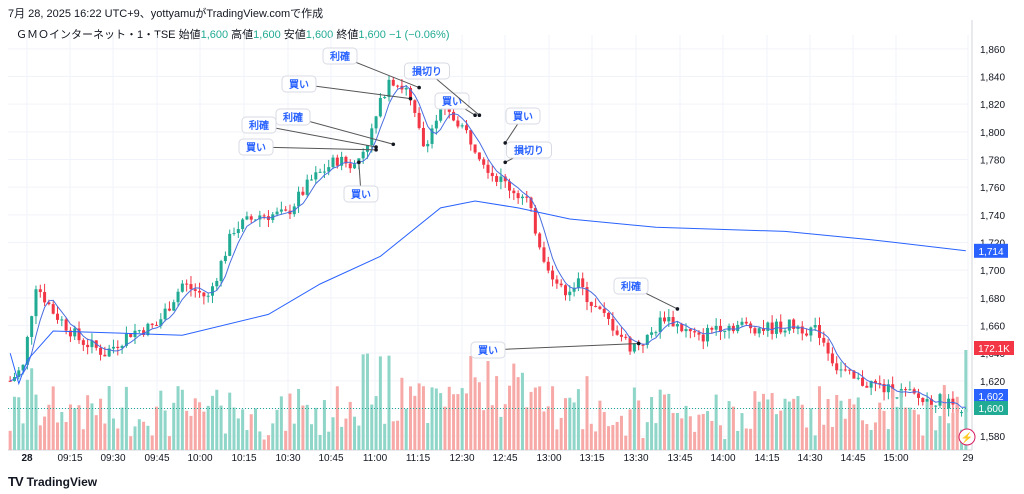 The image size is (1024, 494). I want to click on marker-connector, so click(317, 136).